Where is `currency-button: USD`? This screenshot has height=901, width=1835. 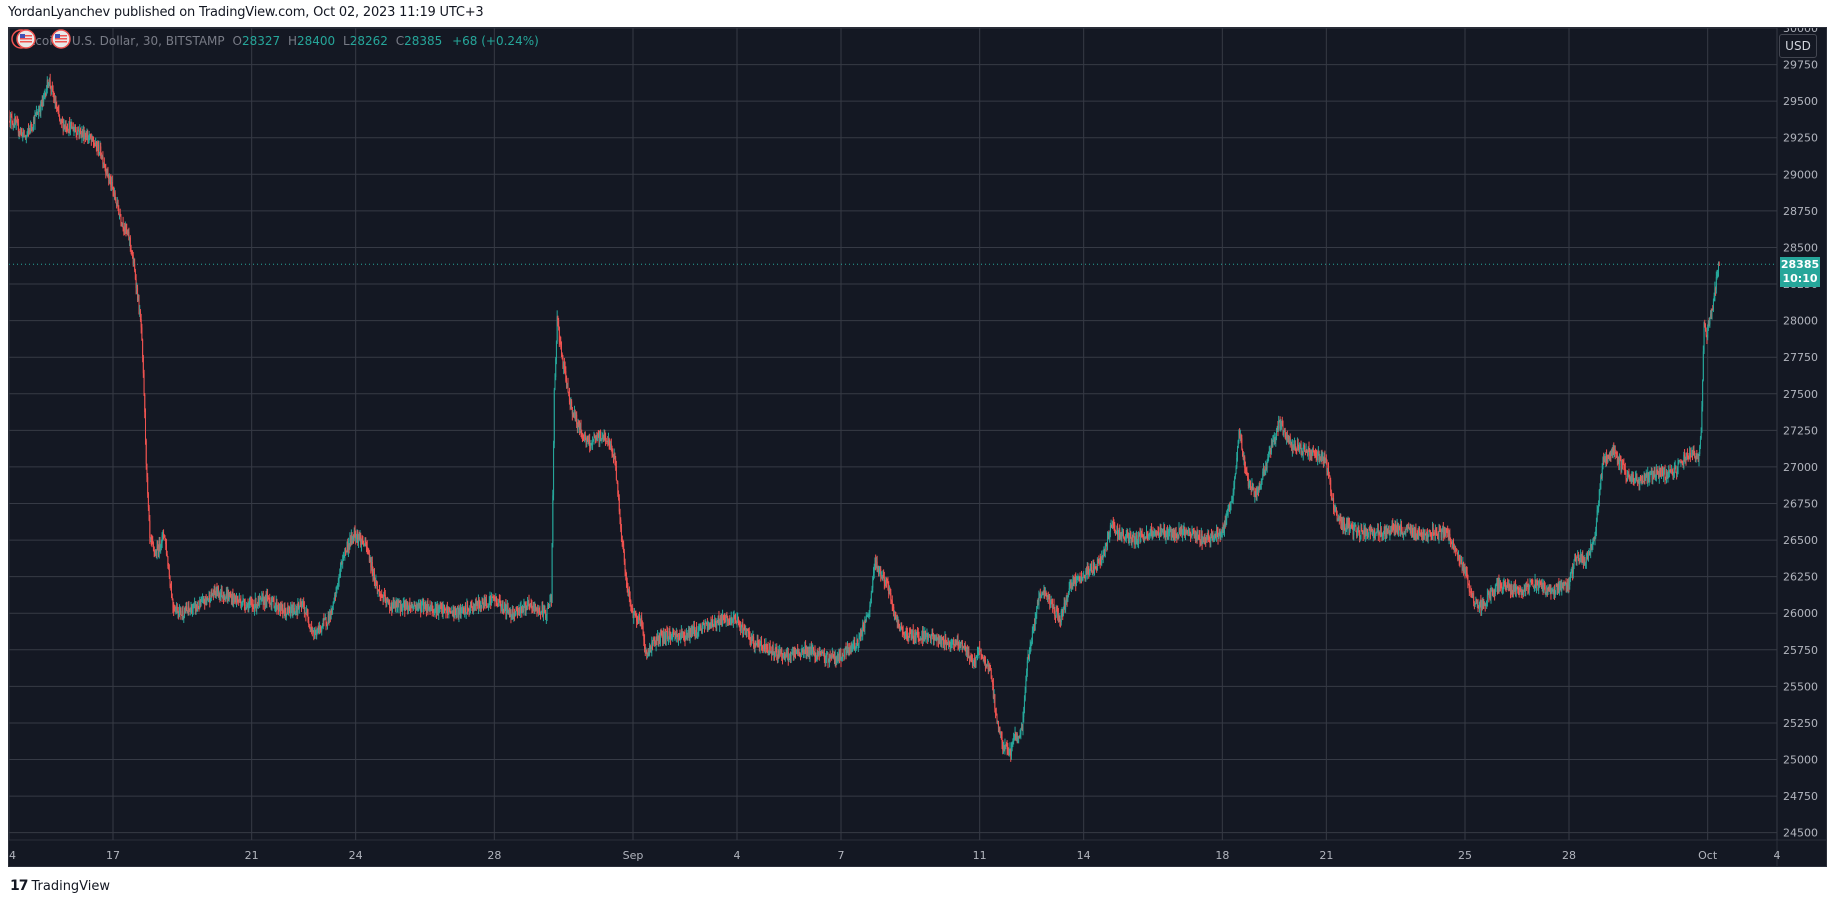
currency-button: USD is located at coordinates (1798, 46).